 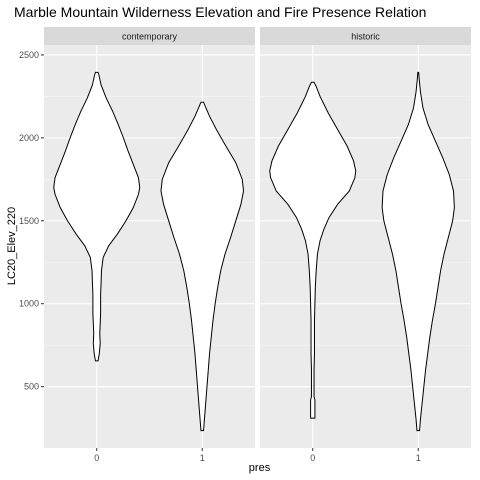 What do you see at coordinates (257, 455) in the screenshot?
I see `x-axis: 0 1 0 1` at bounding box center [257, 455].